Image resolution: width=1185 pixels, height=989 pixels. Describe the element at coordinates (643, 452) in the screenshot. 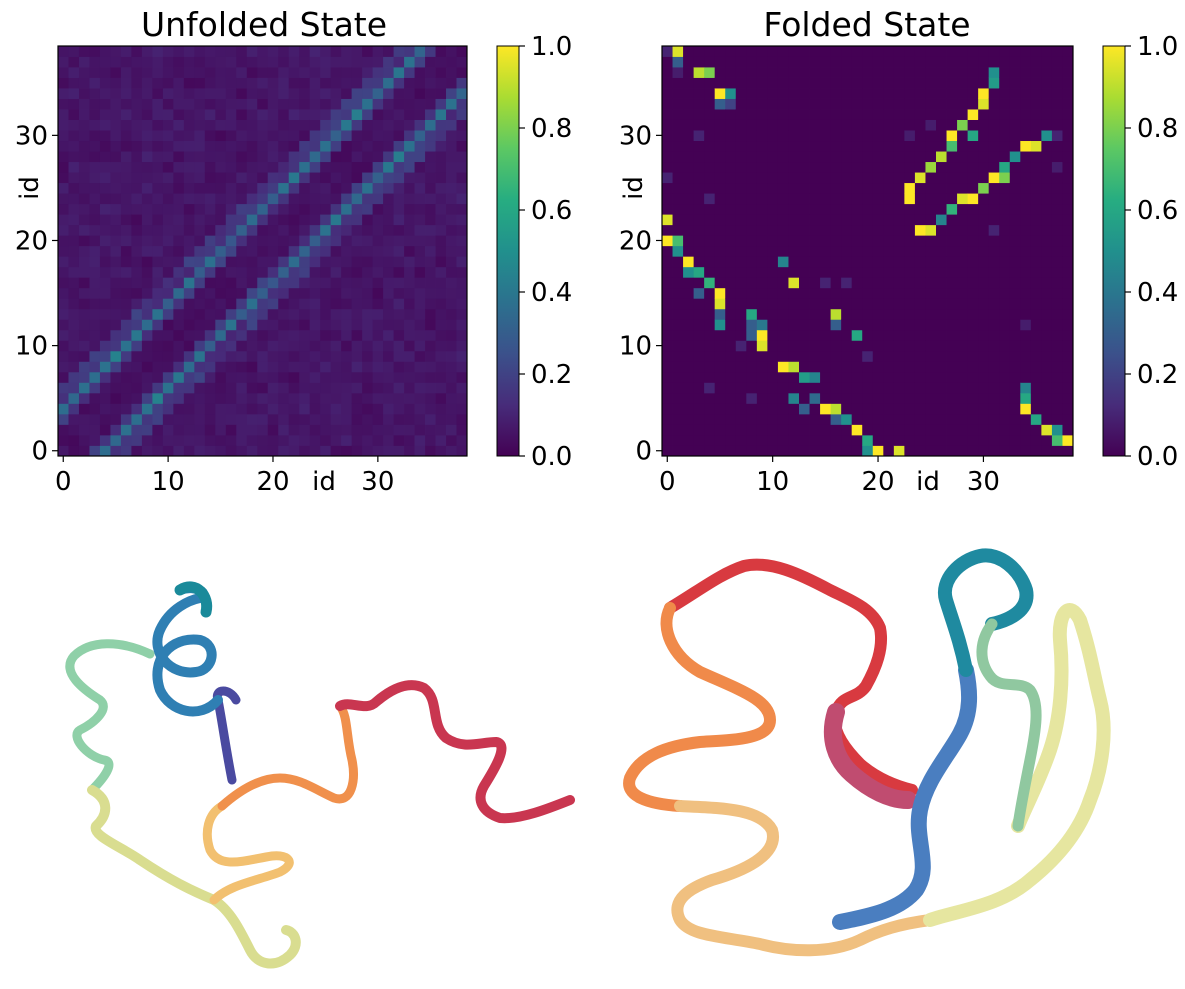

I see `y-tick-label: 0` at that location.